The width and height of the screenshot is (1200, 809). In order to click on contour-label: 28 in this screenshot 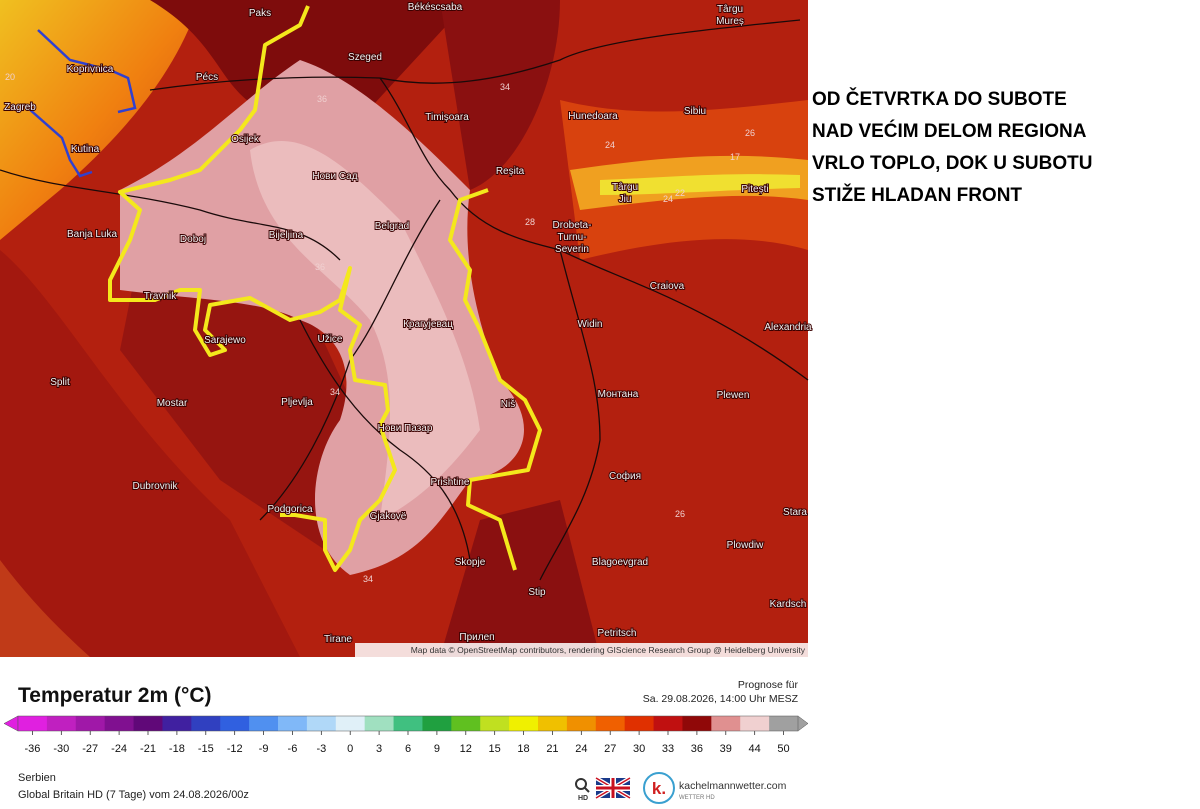, I will do `click(530, 222)`.